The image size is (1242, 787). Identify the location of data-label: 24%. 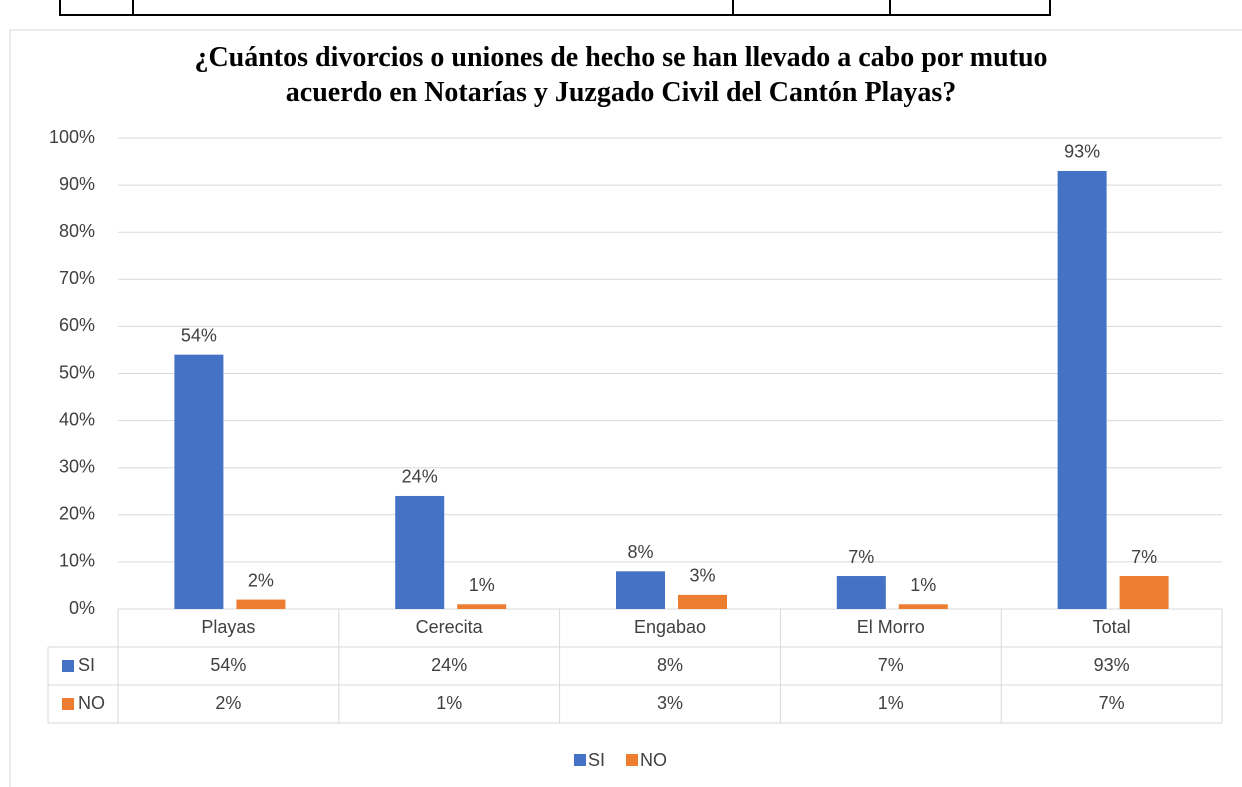
(420, 477).